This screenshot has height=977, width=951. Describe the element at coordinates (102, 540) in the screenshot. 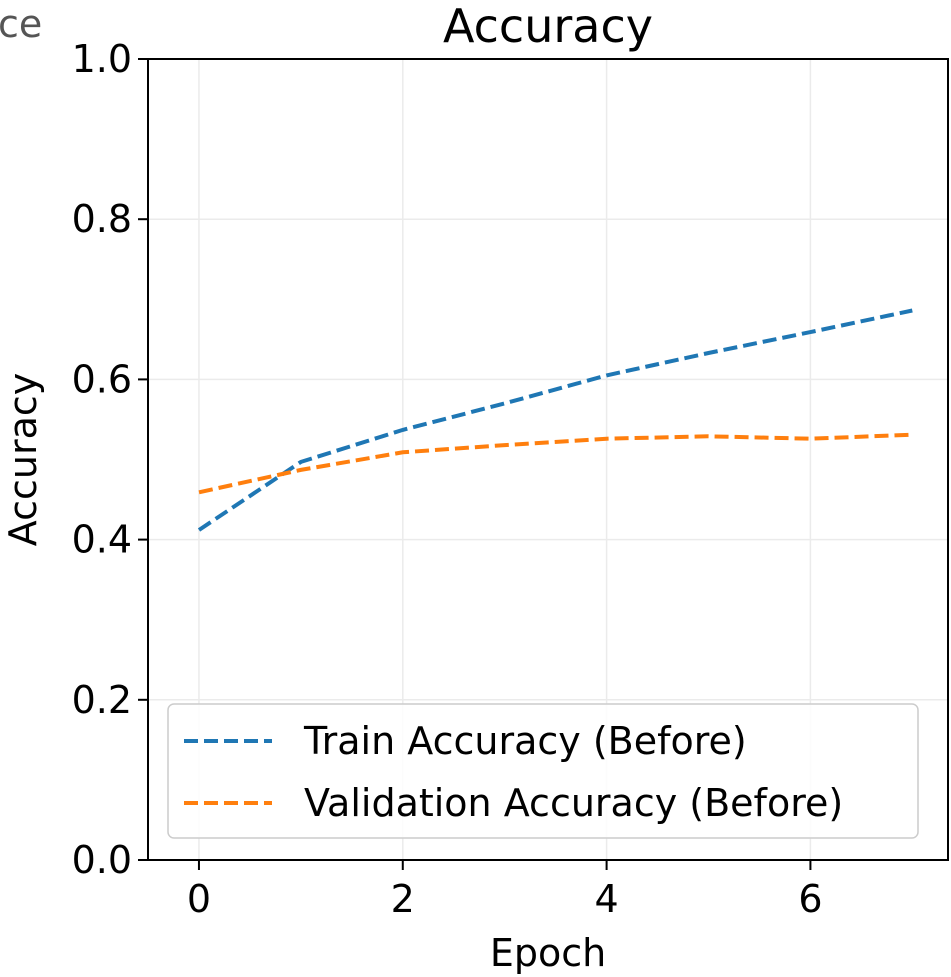

I see `y-tick-label: 0.4` at that location.